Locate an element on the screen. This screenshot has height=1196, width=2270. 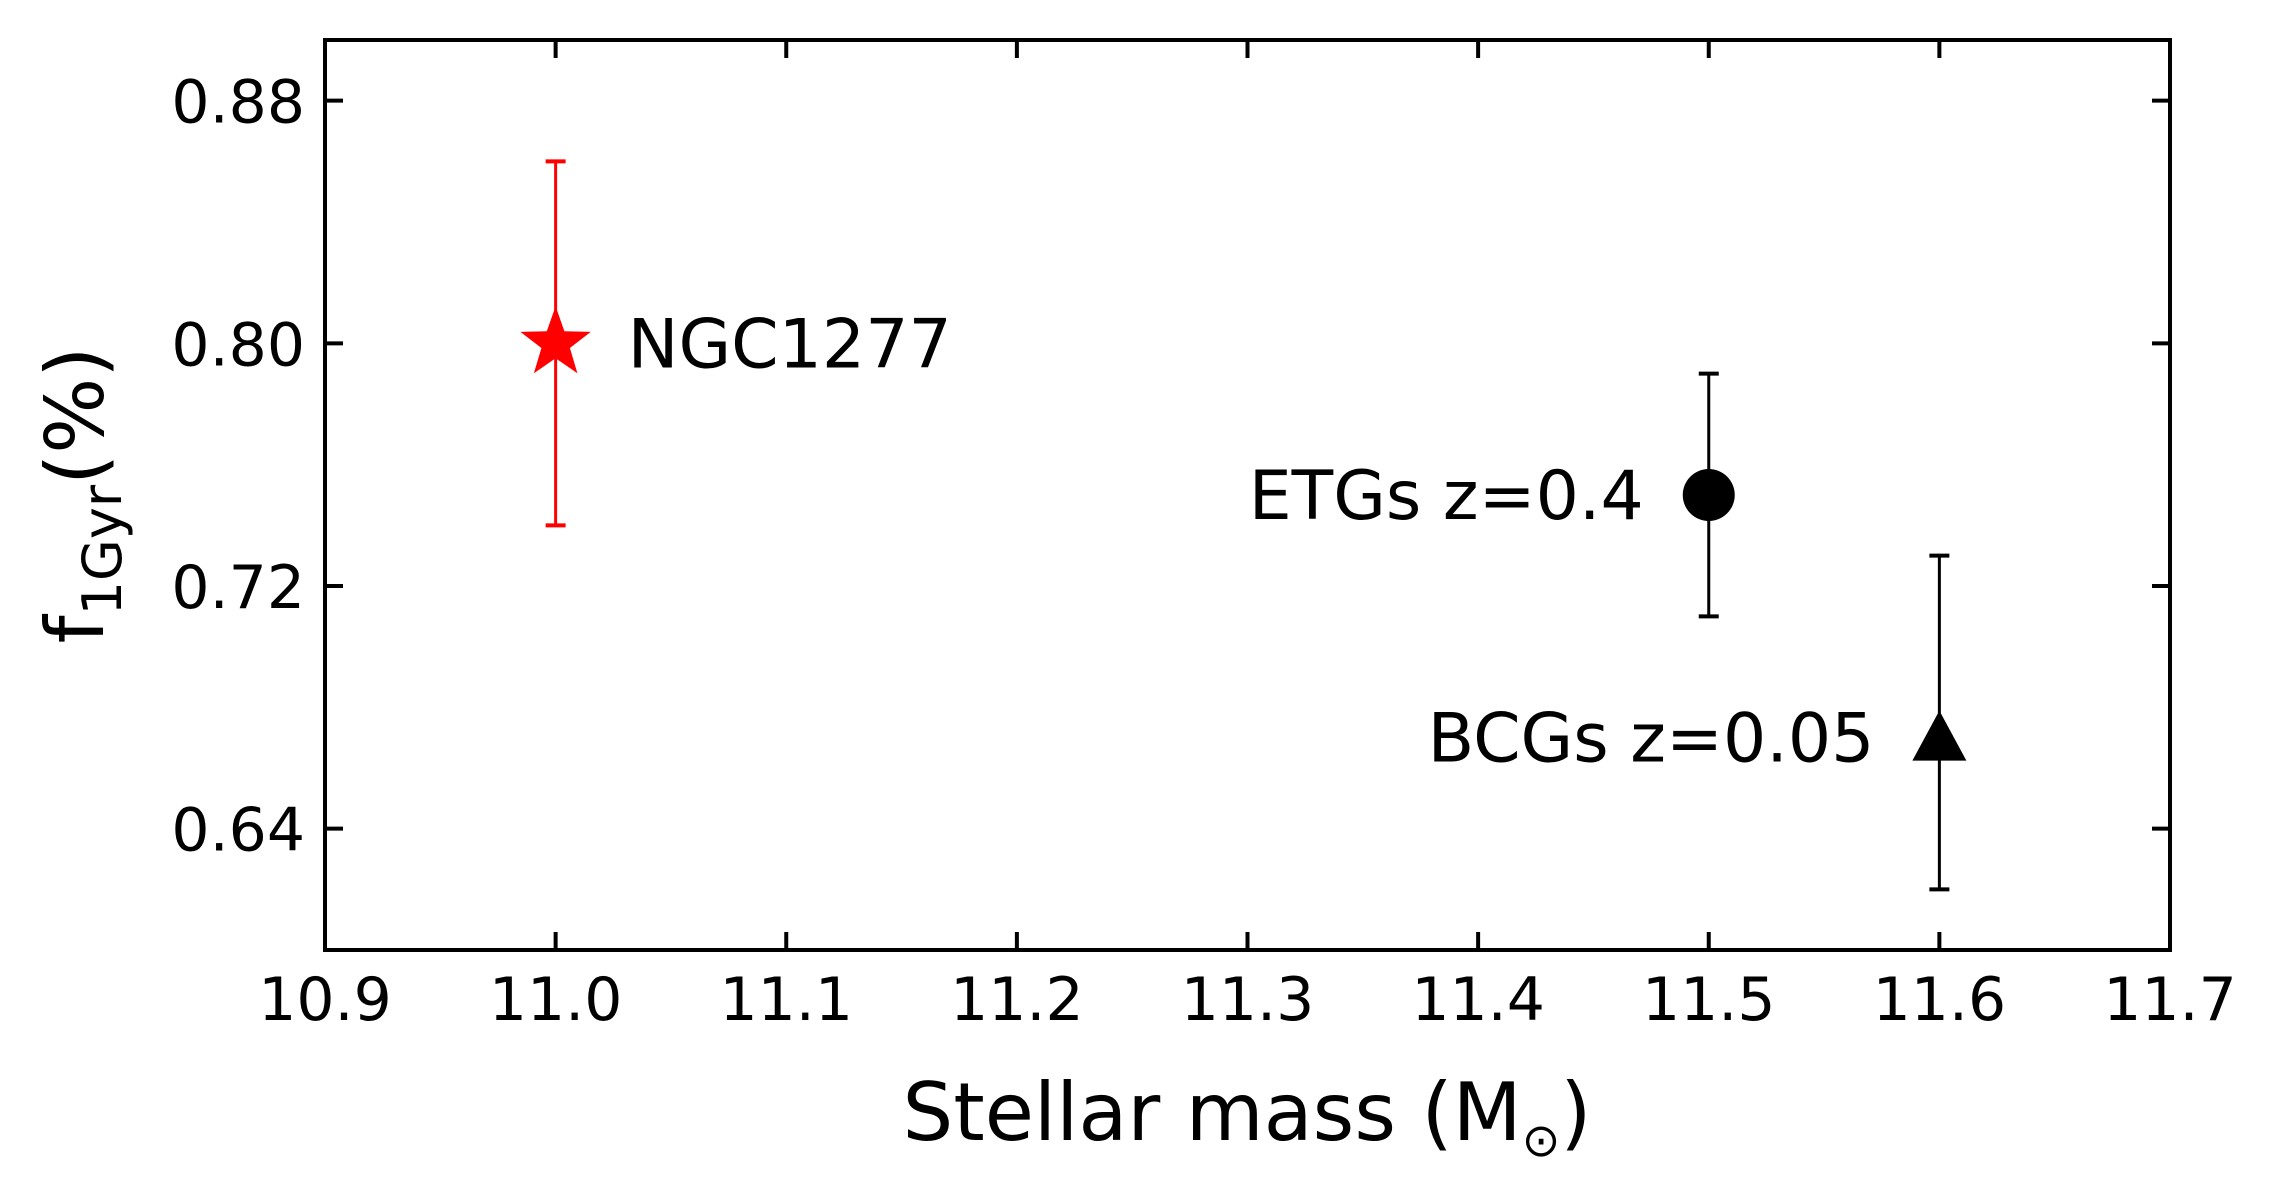
x-tick-label: 11.0 is located at coordinates (556, 1000).